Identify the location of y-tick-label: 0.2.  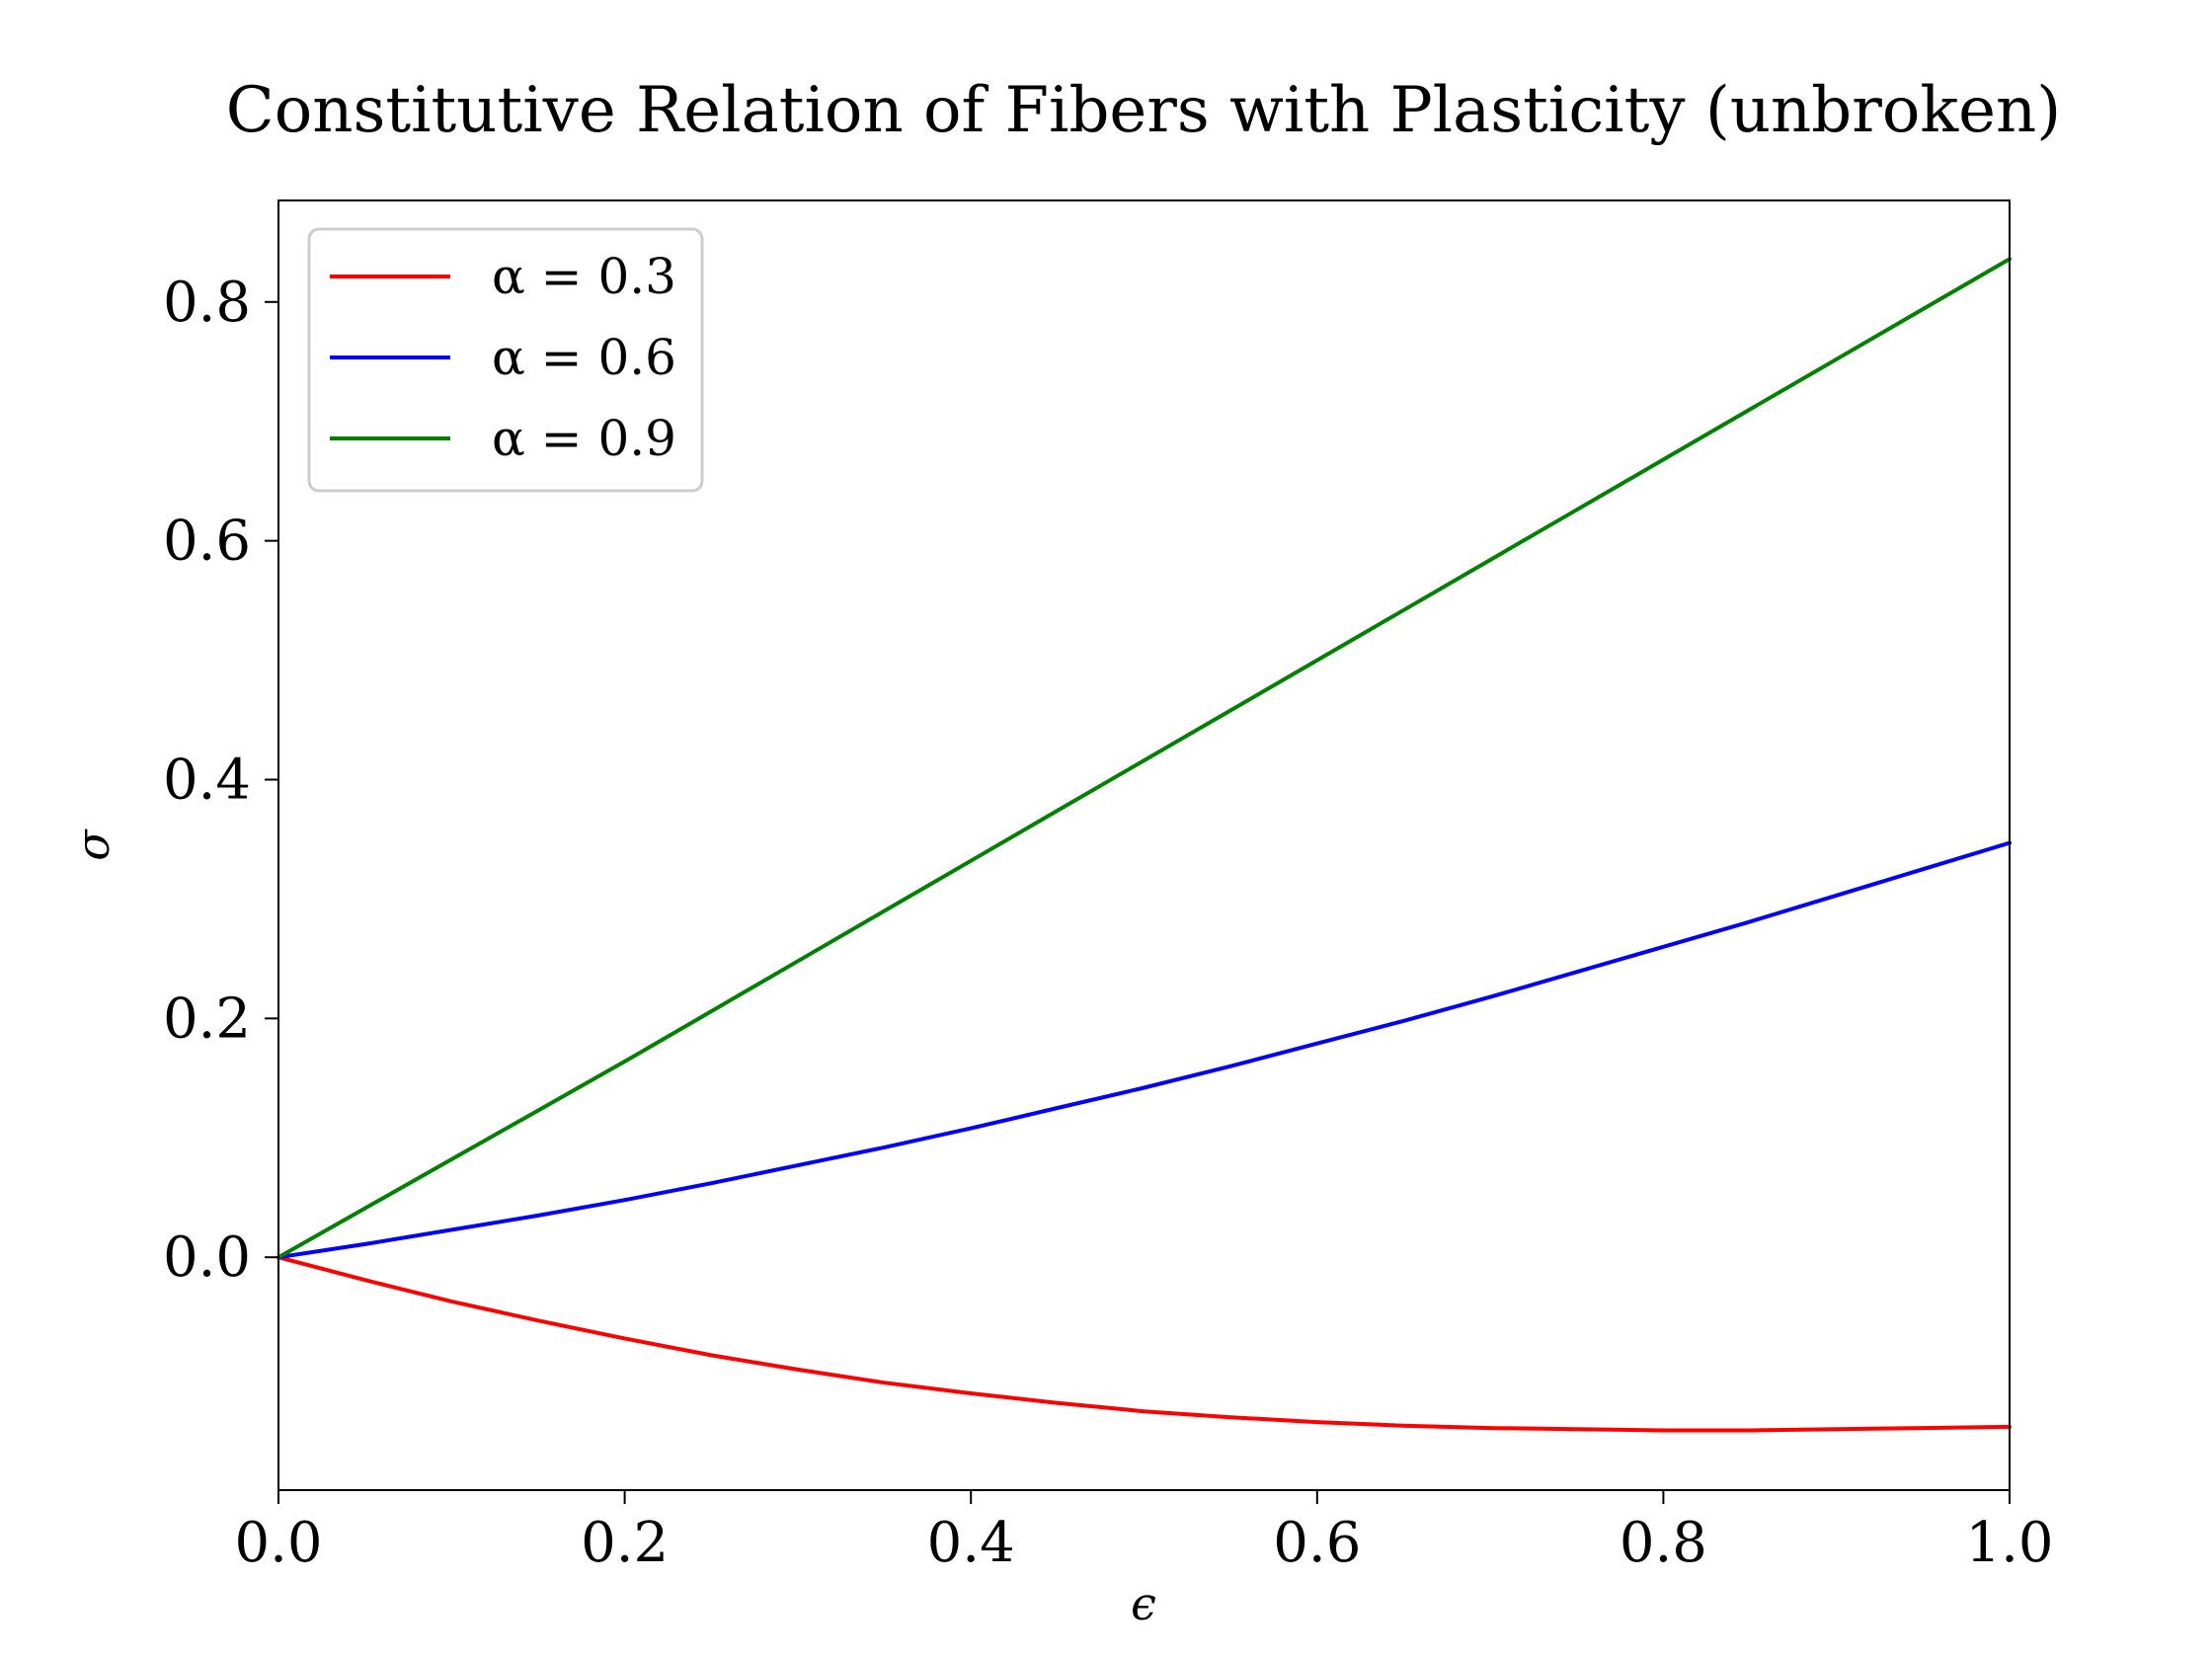
(207, 1019).